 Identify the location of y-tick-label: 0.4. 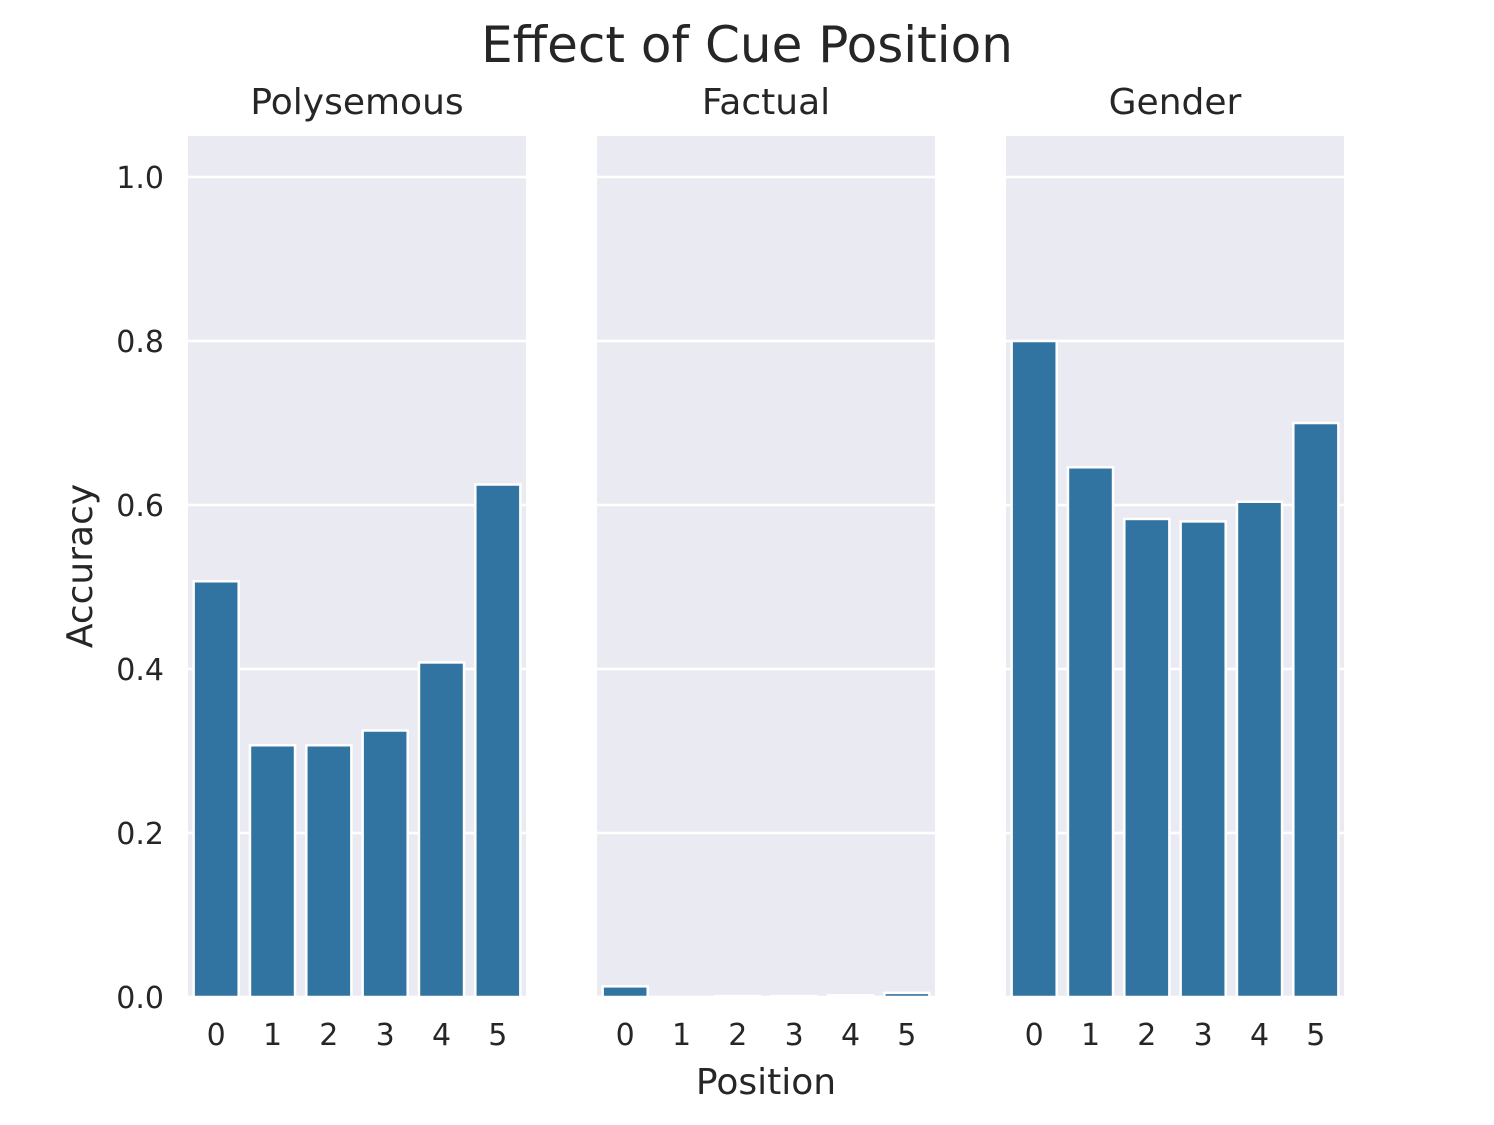
(140, 670).